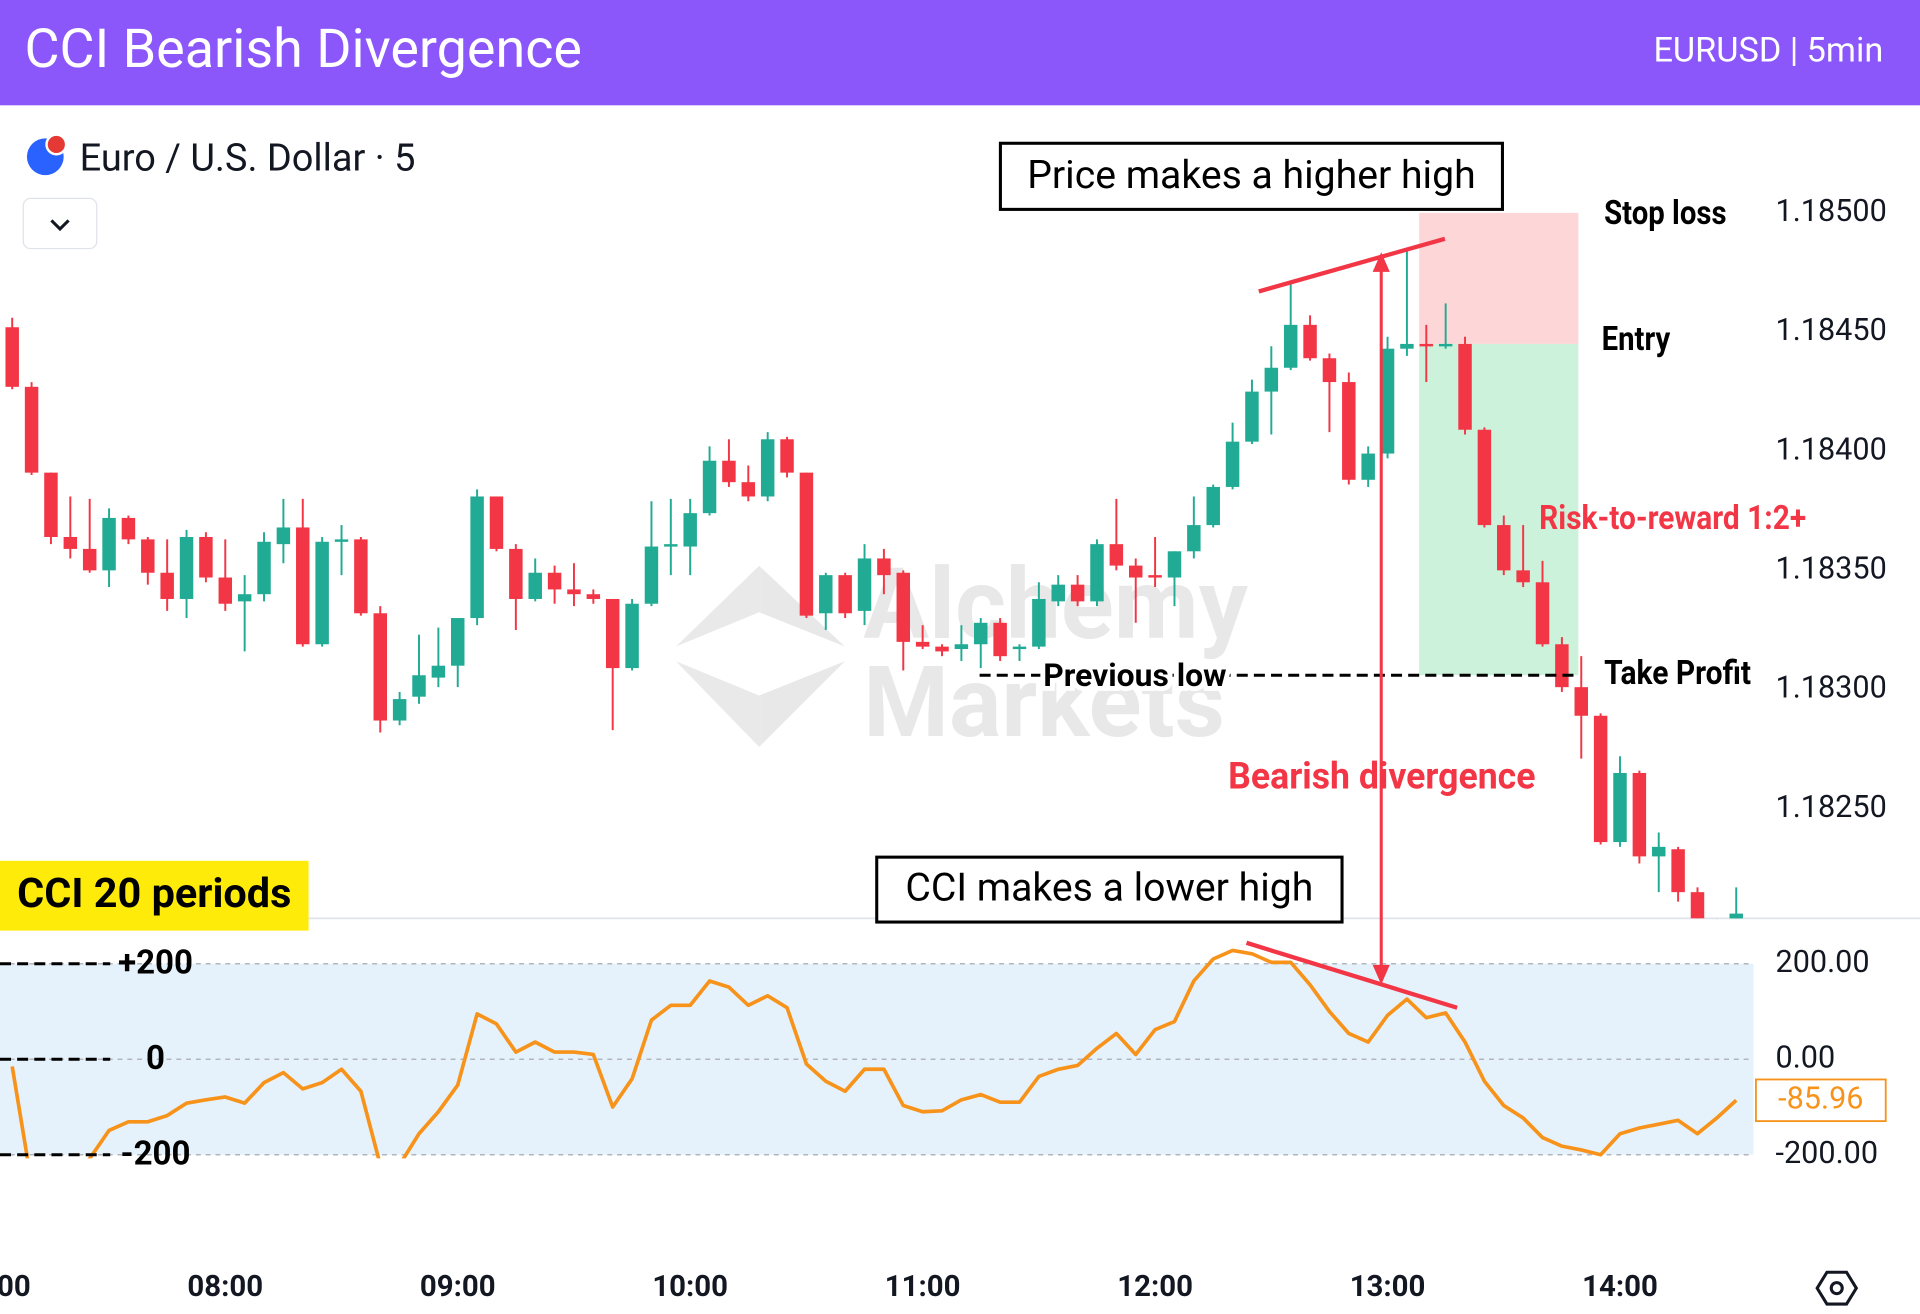 This screenshot has width=1920, height=1314. Describe the element at coordinates (923, 1287) in the screenshot. I see `x-tick-label: 11:00` at that location.